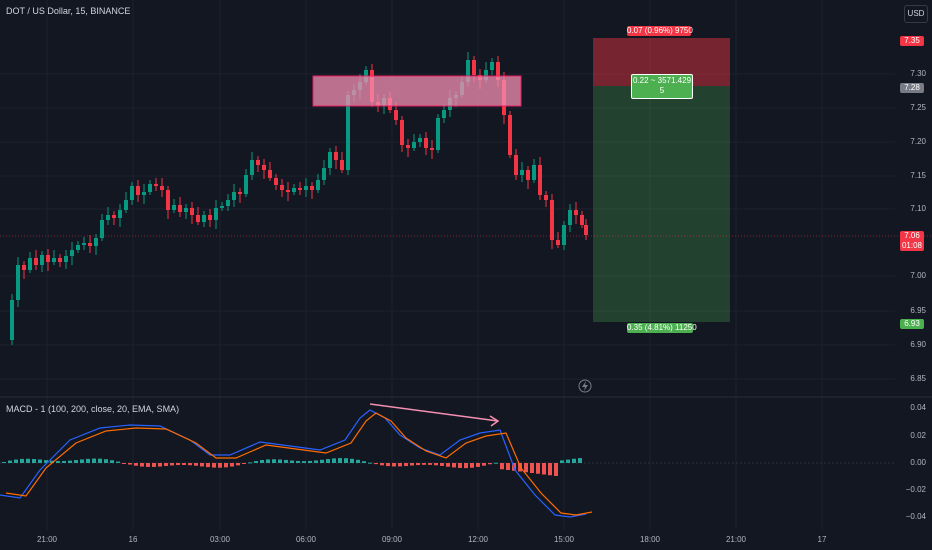  Describe the element at coordinates (417, 91) in the screenshot. I see `resistance-zone` at that location.